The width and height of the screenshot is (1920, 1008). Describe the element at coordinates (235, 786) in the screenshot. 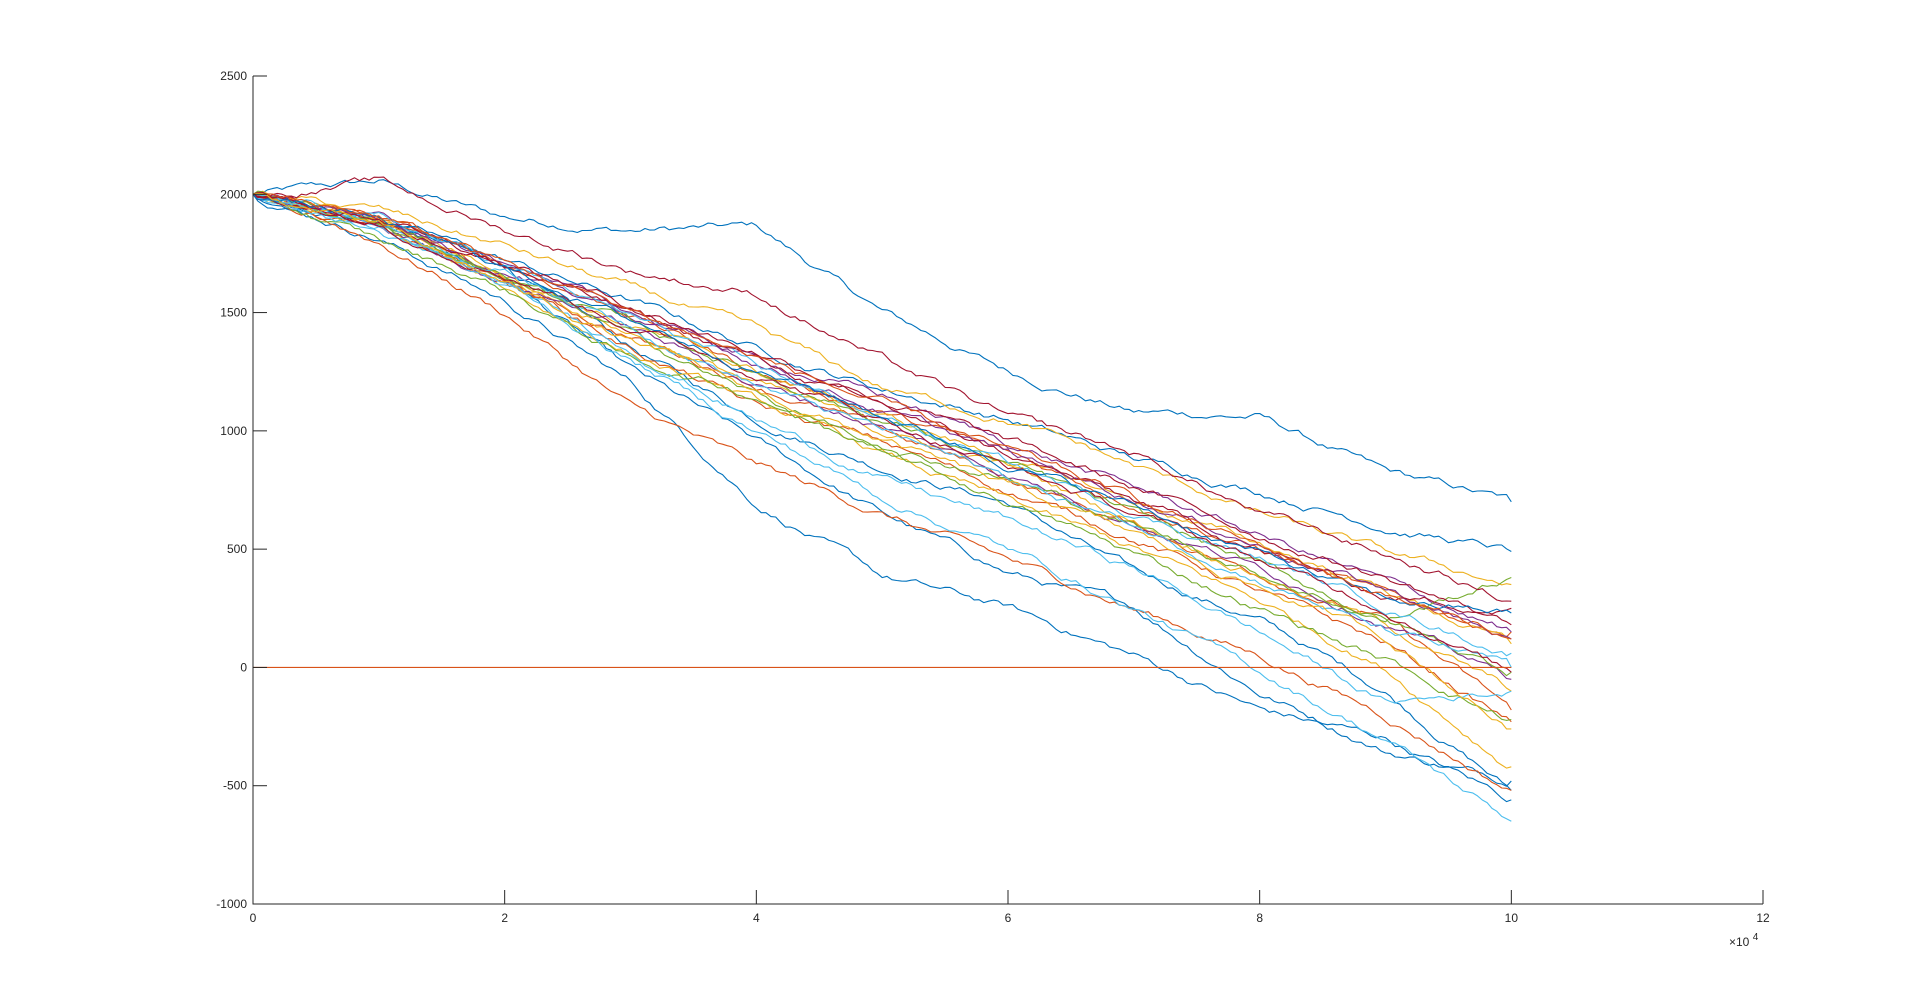

I see `y-tick-label-6: -500` at that location.